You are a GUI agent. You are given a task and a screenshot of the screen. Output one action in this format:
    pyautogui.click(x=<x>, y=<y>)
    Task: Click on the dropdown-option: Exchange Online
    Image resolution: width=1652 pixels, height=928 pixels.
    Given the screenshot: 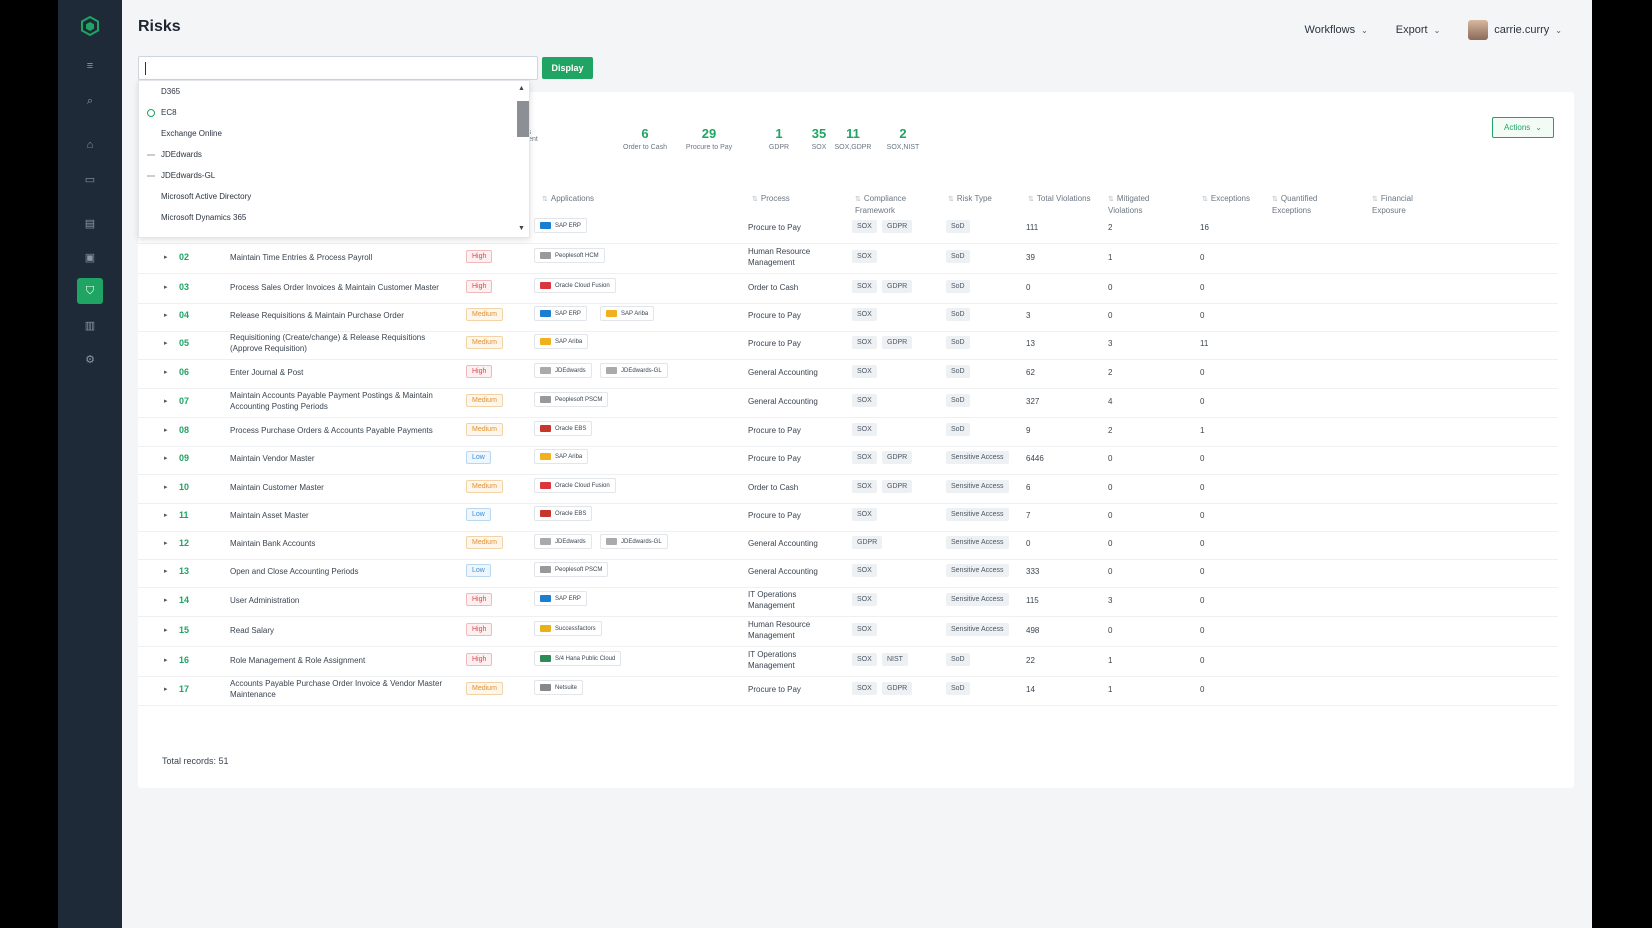 What is the action you would take?
    pyautogui.click(x=184, y=133)
    